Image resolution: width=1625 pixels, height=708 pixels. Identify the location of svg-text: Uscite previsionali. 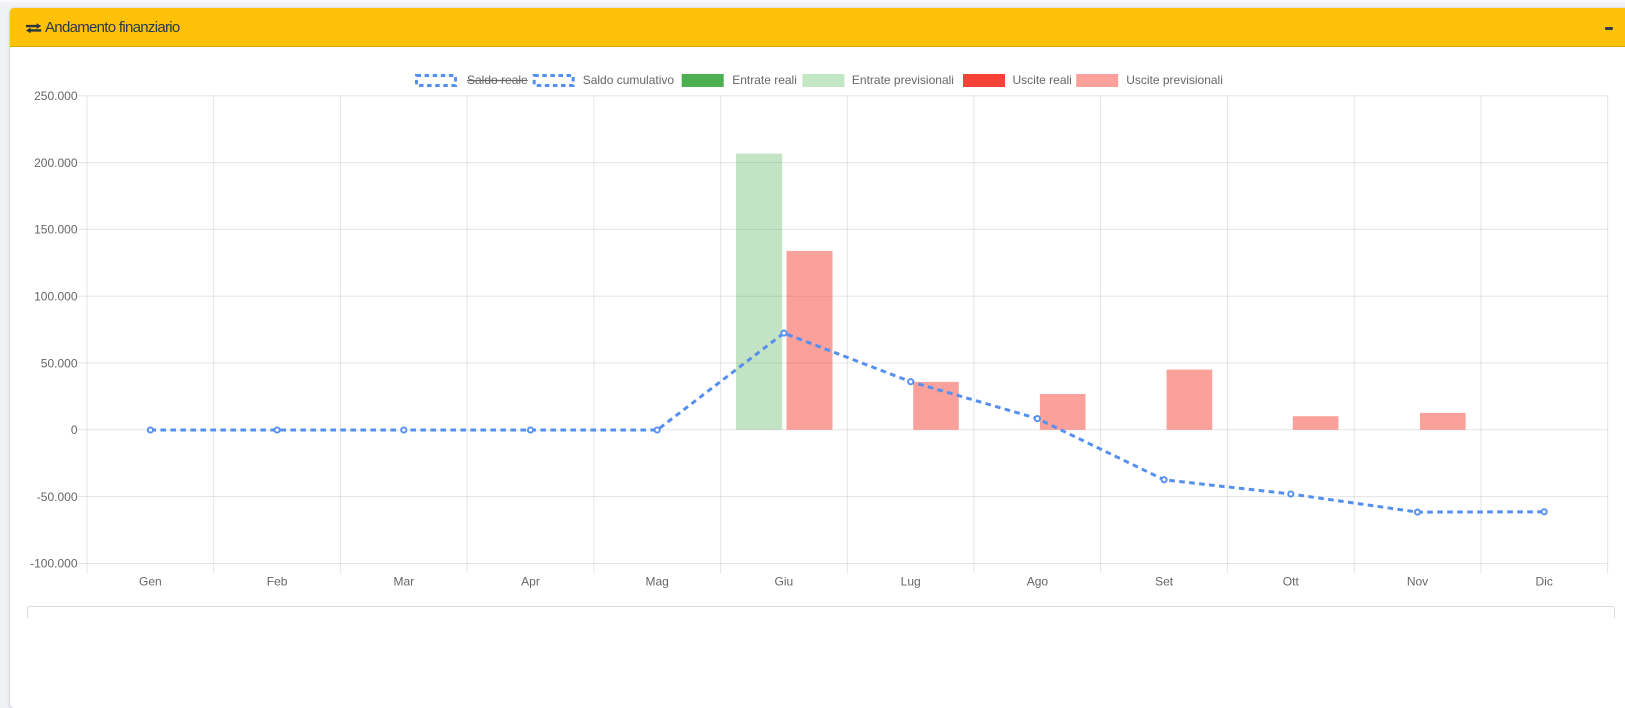
(1174, 80).